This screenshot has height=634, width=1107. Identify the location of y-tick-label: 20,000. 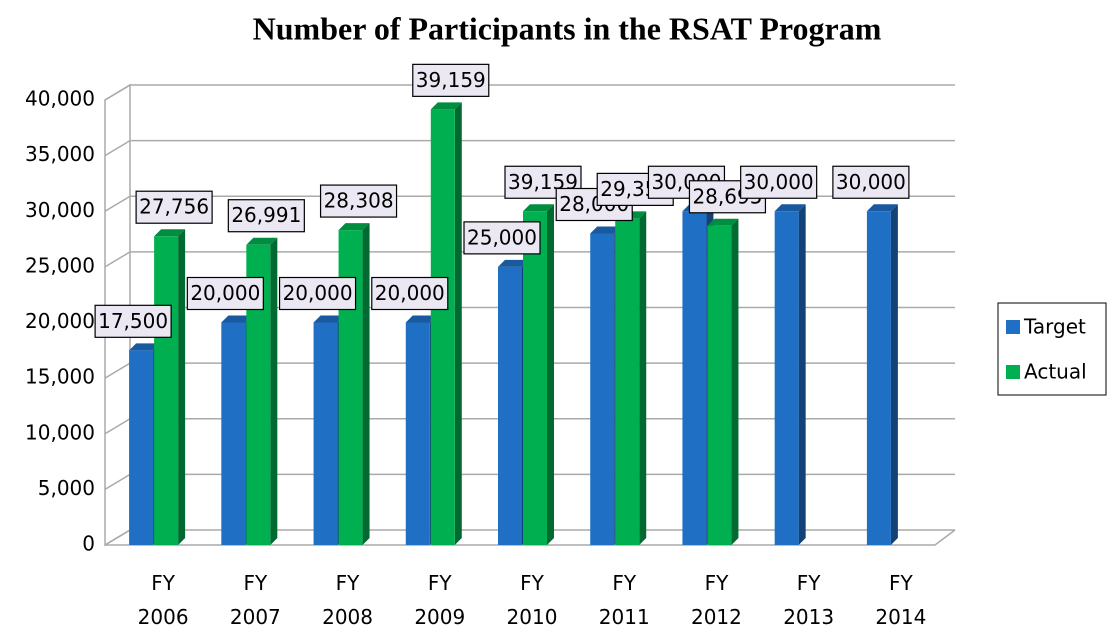
(60, 321).